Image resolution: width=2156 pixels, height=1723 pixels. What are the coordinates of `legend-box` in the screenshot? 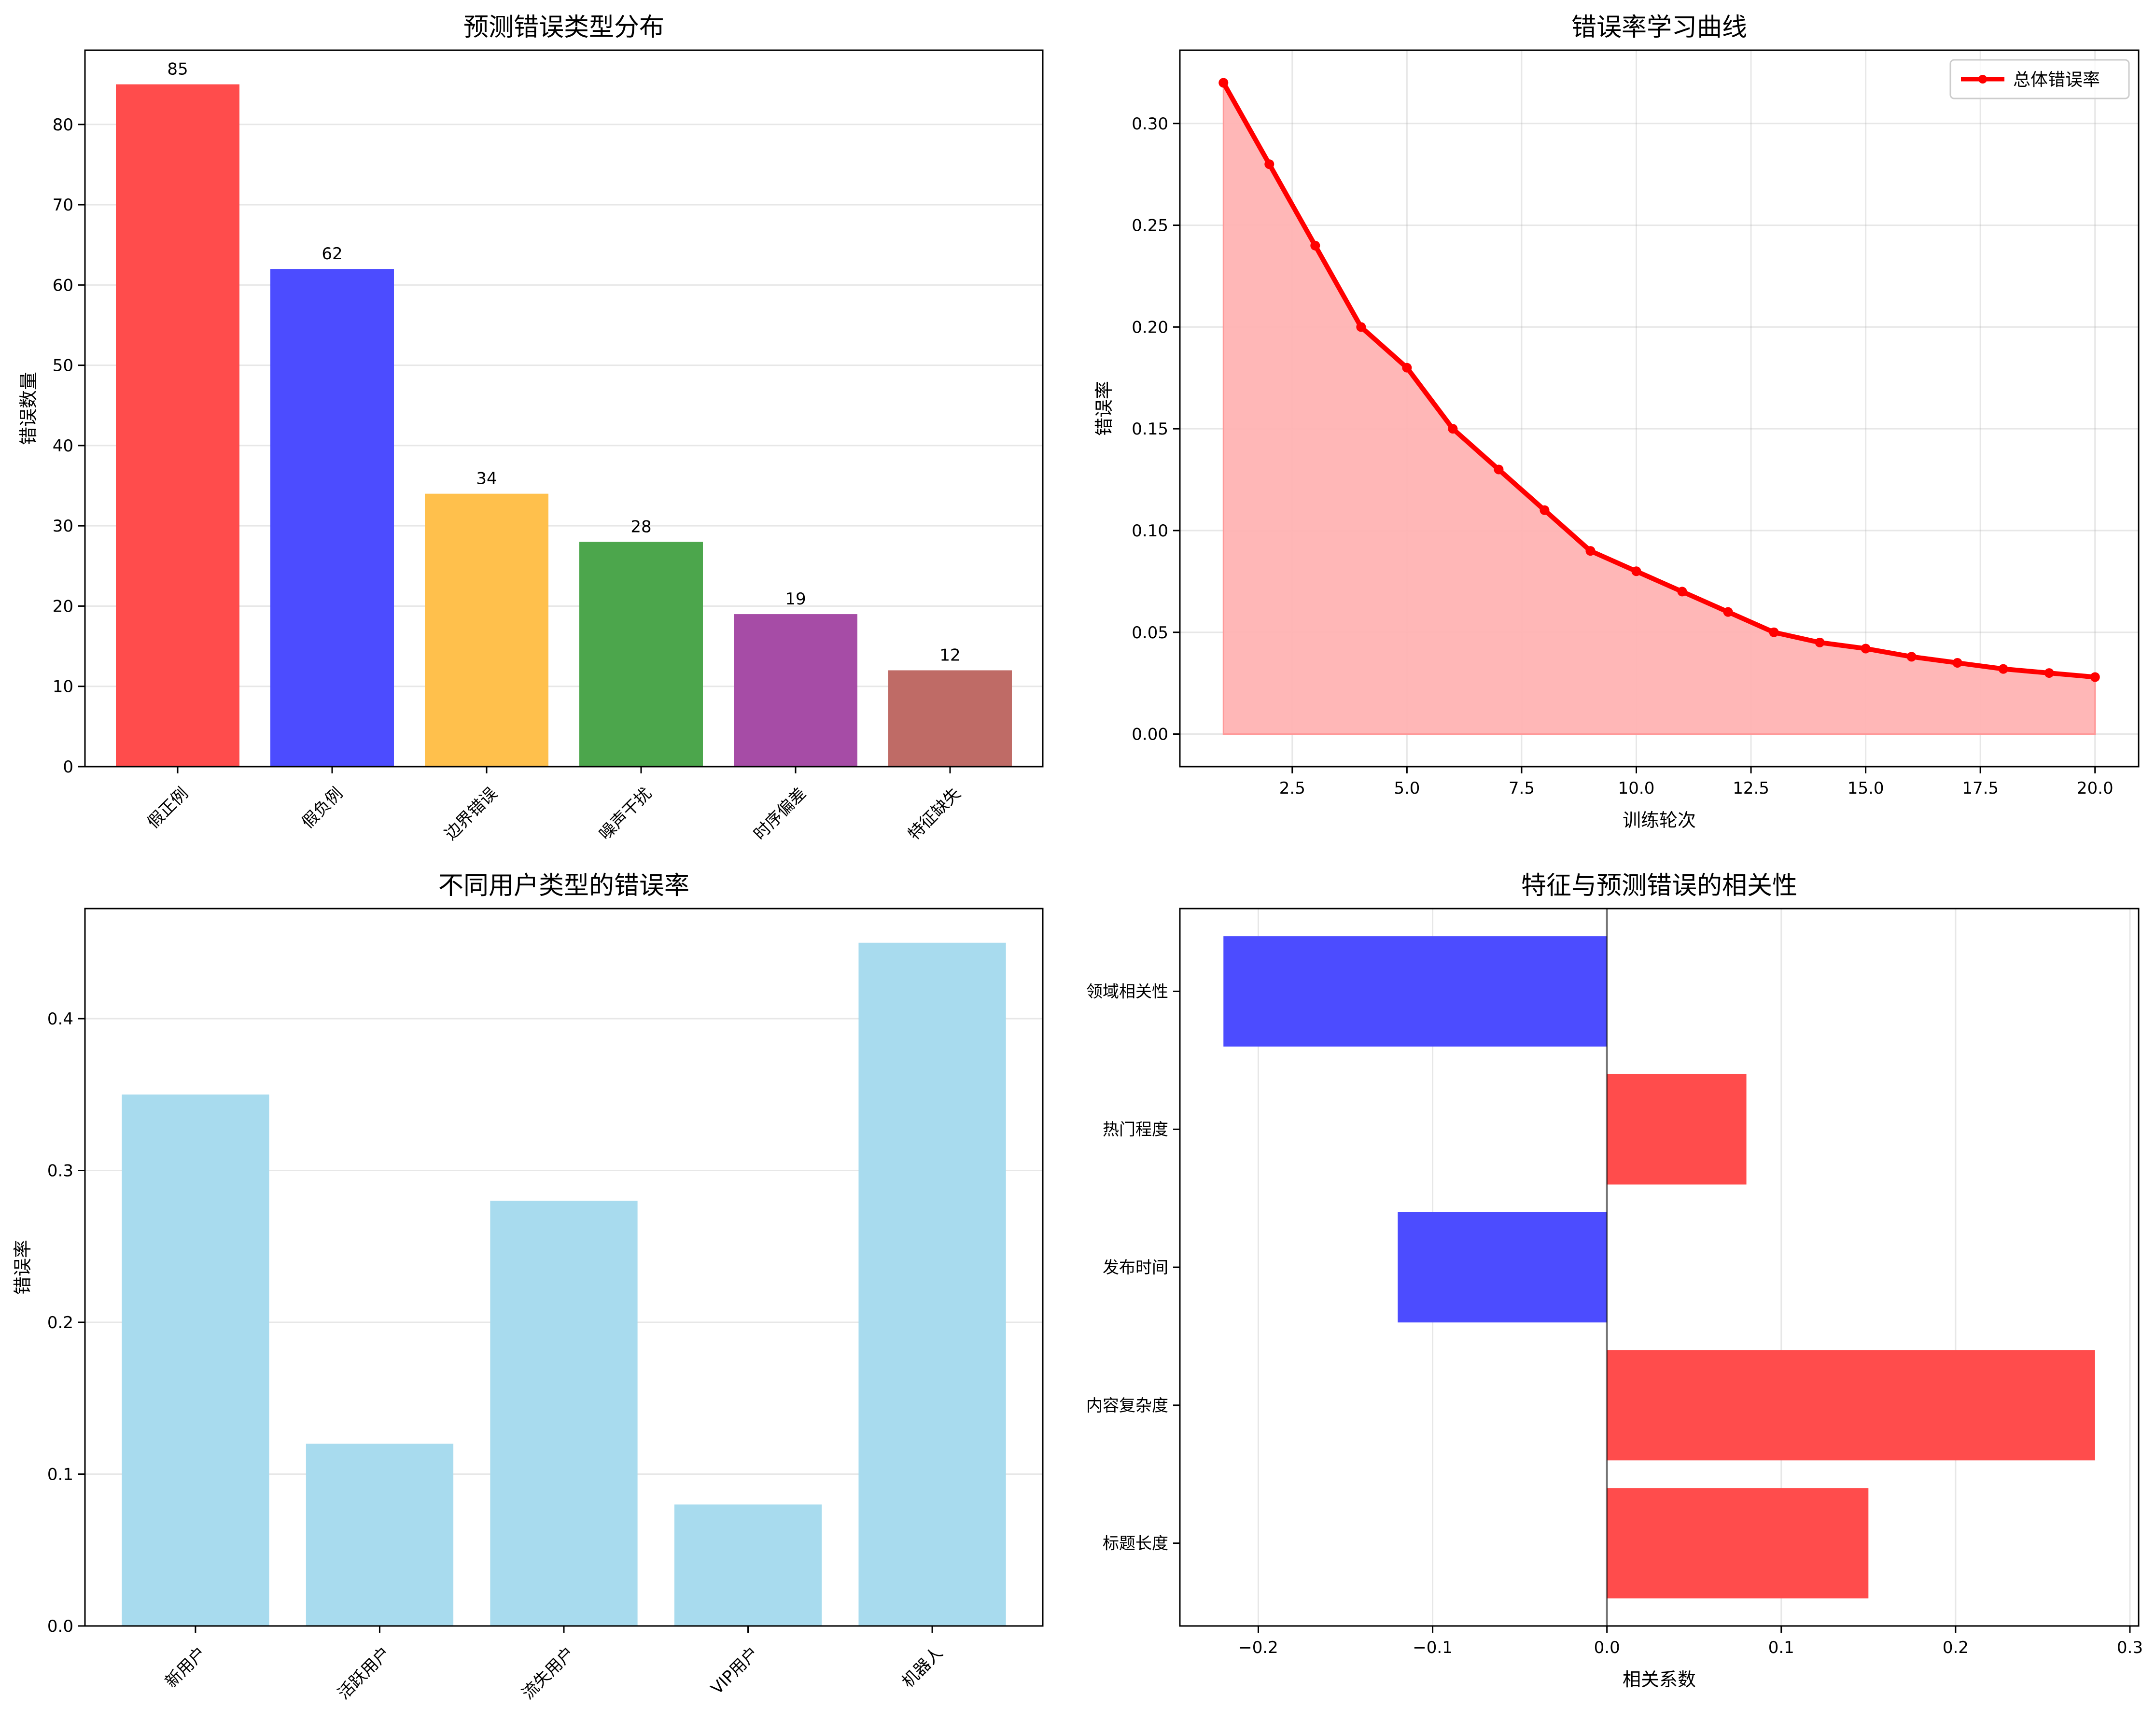 It's located at (2040, 79).